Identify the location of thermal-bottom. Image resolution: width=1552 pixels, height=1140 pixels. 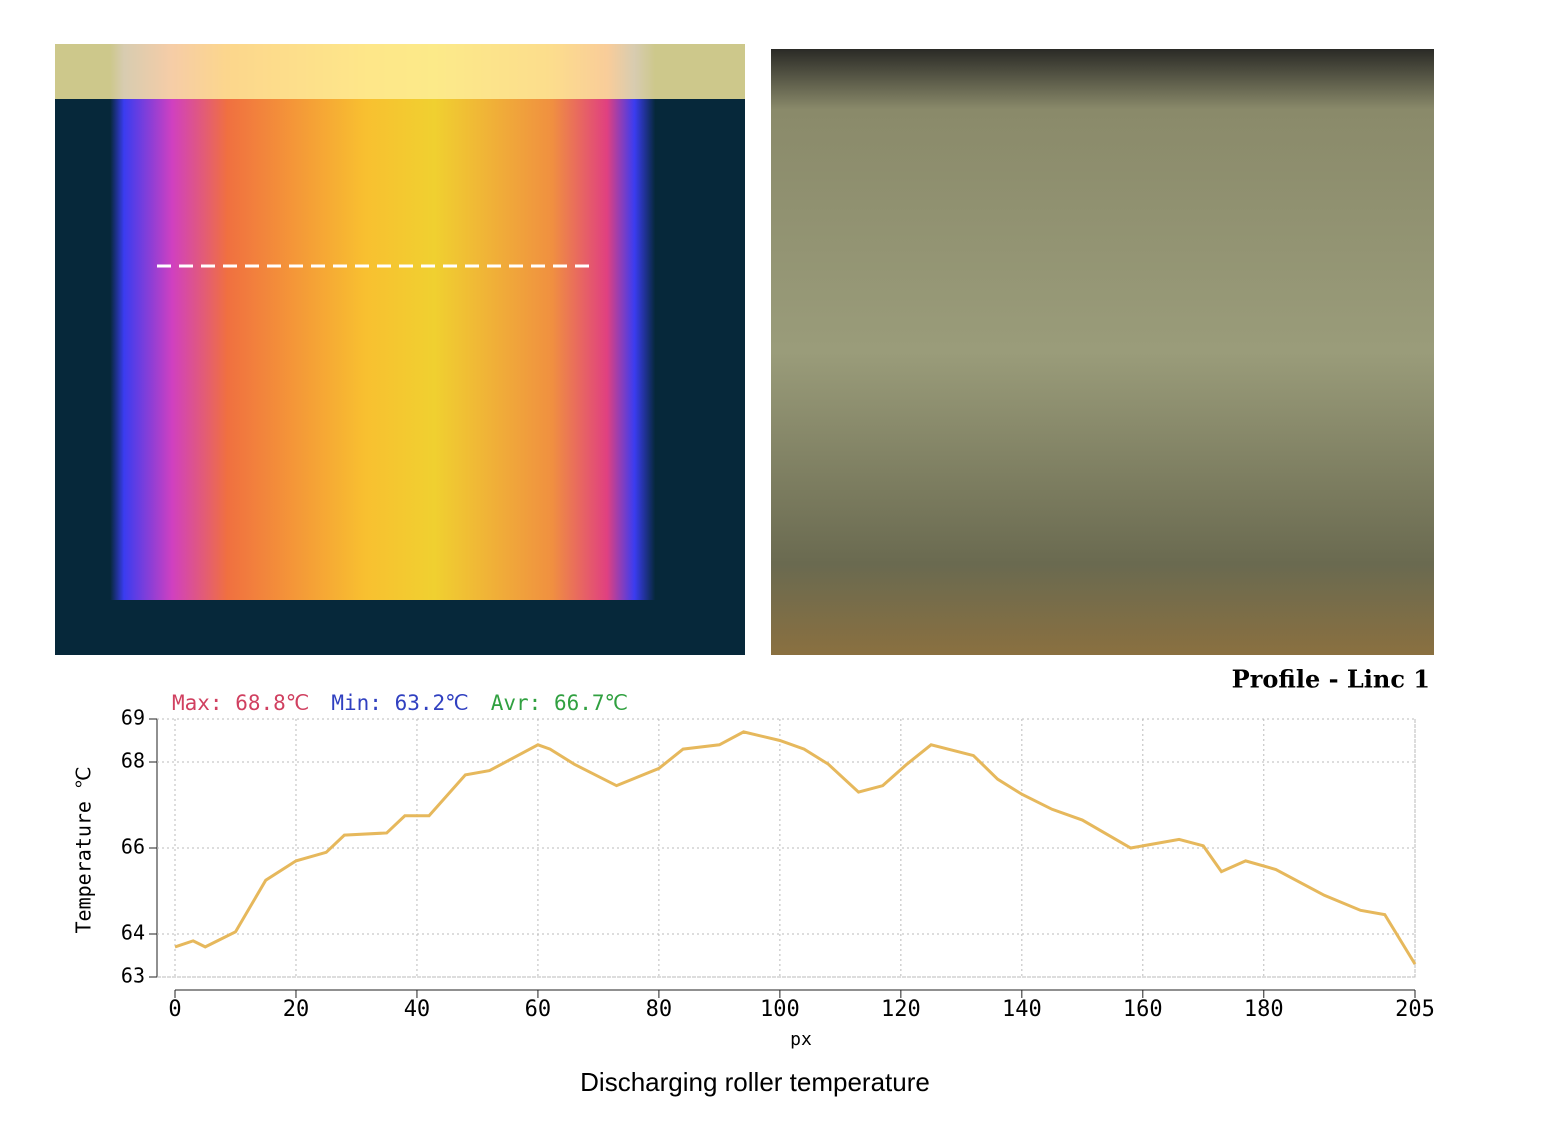
(400, 627).